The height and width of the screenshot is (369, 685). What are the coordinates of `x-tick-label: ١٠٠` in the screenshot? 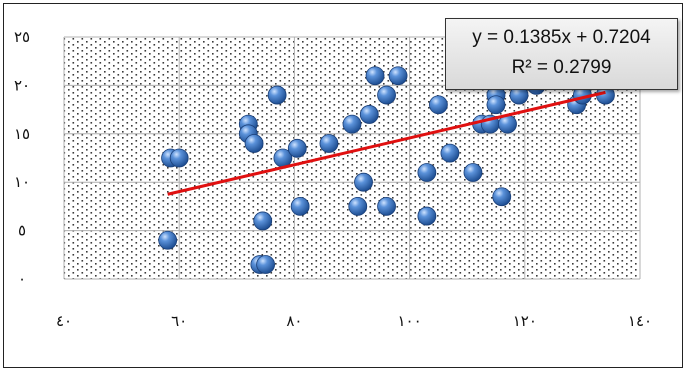 It's located at (410, 321).